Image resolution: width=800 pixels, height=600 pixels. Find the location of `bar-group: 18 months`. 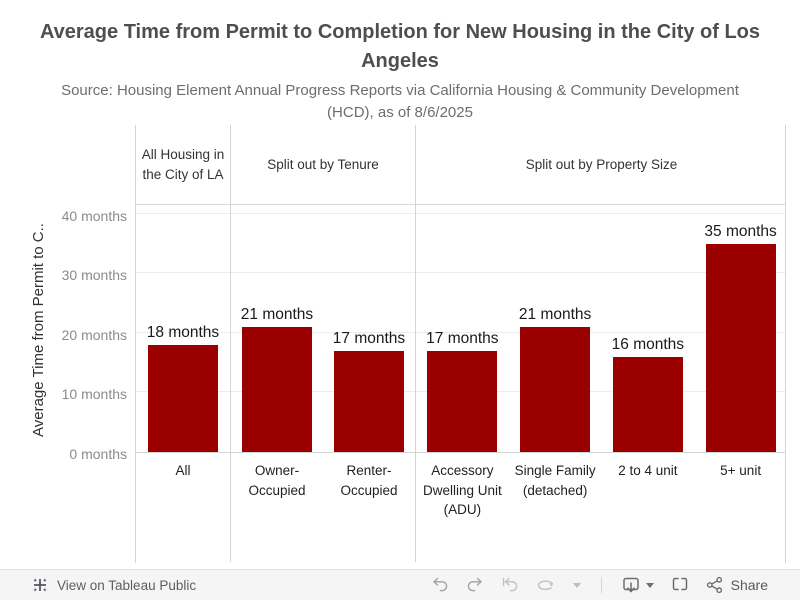

bar-group: 18 months is located at coordinates (183, 328).